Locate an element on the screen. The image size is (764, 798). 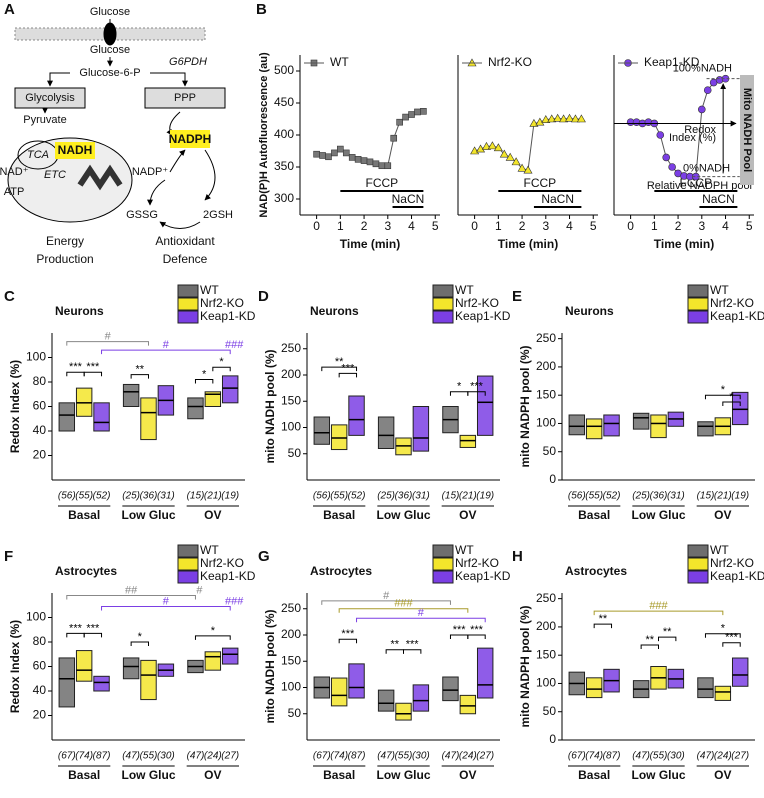
panel-letter: A is located at coordinates (9, 9).